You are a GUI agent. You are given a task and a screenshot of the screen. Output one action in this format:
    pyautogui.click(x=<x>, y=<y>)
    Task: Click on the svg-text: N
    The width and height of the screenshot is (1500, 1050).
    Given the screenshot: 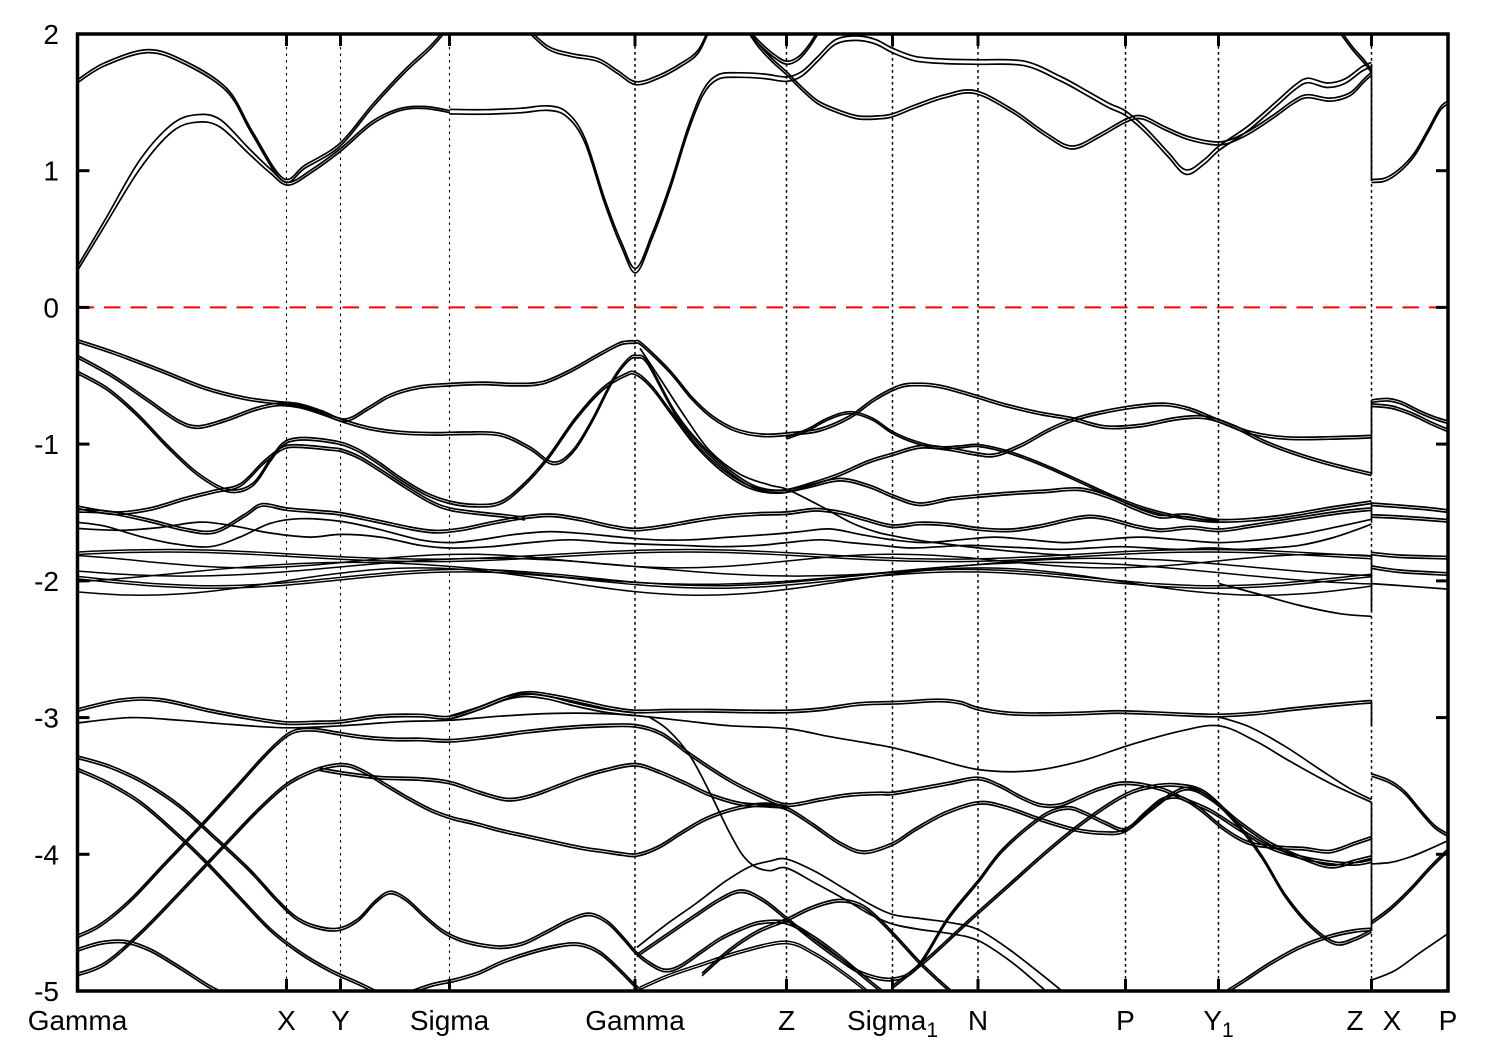 What is the action you would take?
    pyautogui.click(x=978, y=1020)
    